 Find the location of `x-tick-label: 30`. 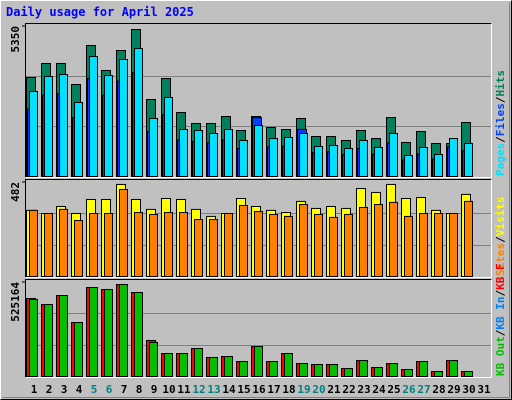

x-tick-label: 30 is located at coordinates (468, 389).